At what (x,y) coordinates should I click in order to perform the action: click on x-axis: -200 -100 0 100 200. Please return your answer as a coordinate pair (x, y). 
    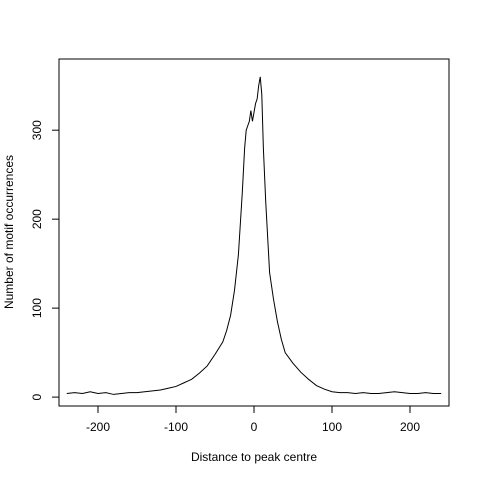
    Looking at the image, I should click on (253, 420).